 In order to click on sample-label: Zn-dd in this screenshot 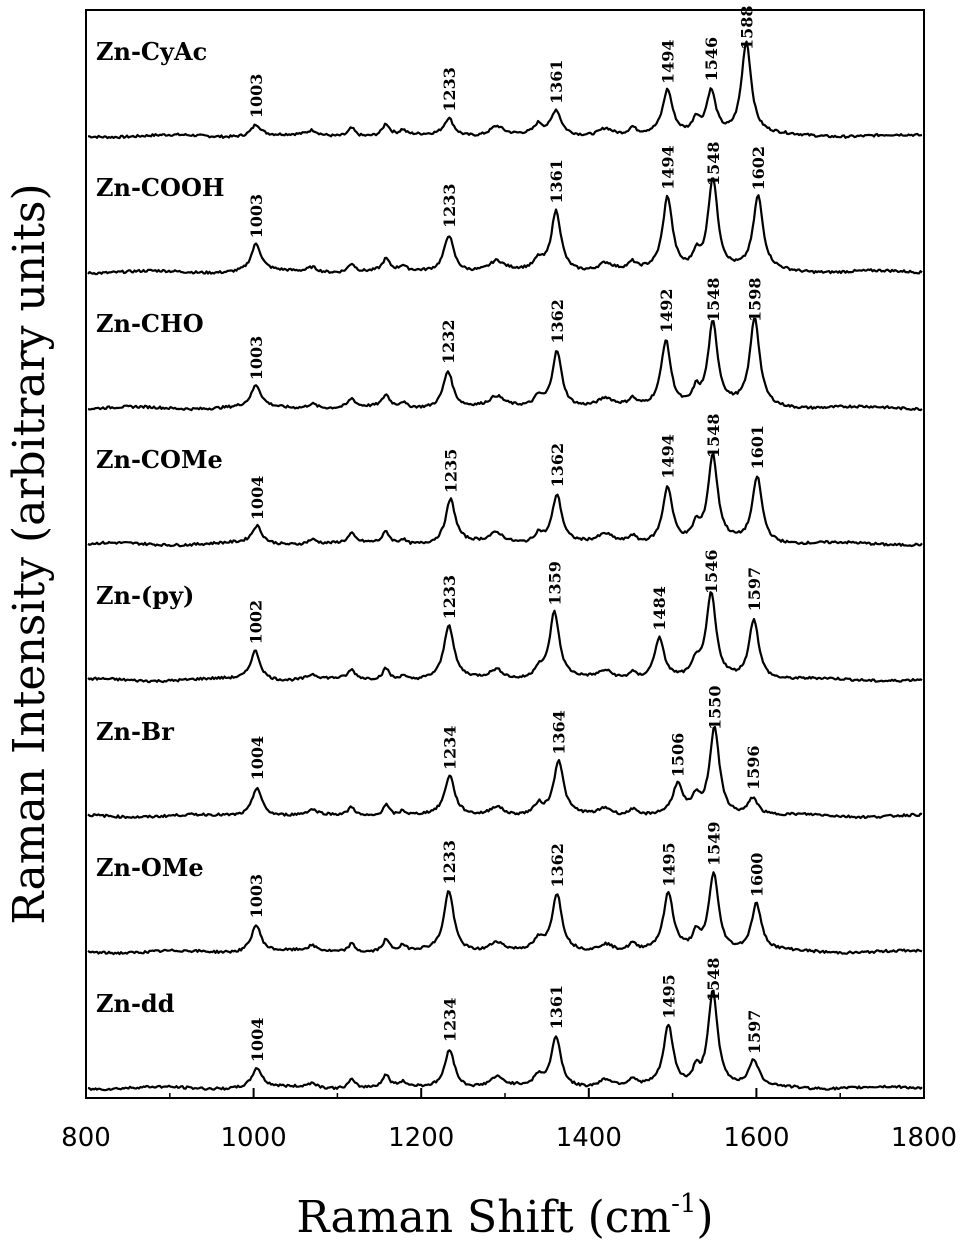, I will do `click(135, 1003)`.